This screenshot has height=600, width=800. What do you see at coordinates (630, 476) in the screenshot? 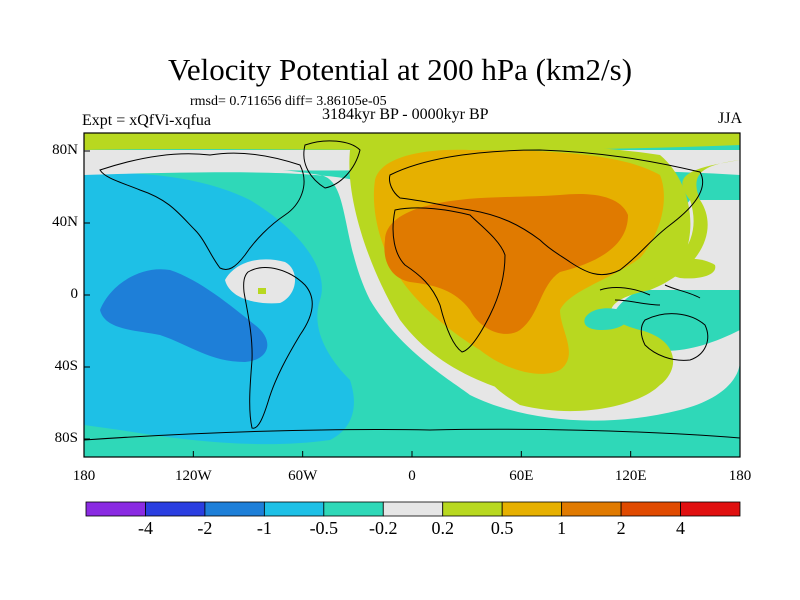
I see `longitude-label: 120E` at bounding box center [630, 476].